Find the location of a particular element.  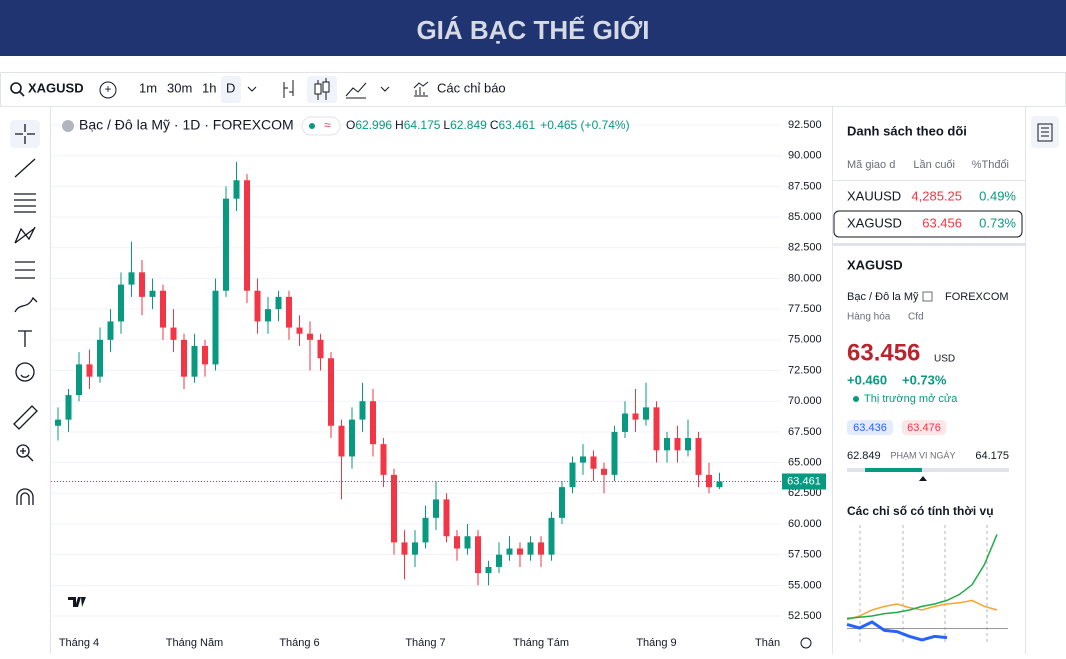

last-price-label: 63.461 is located at coordinates (804, 481).